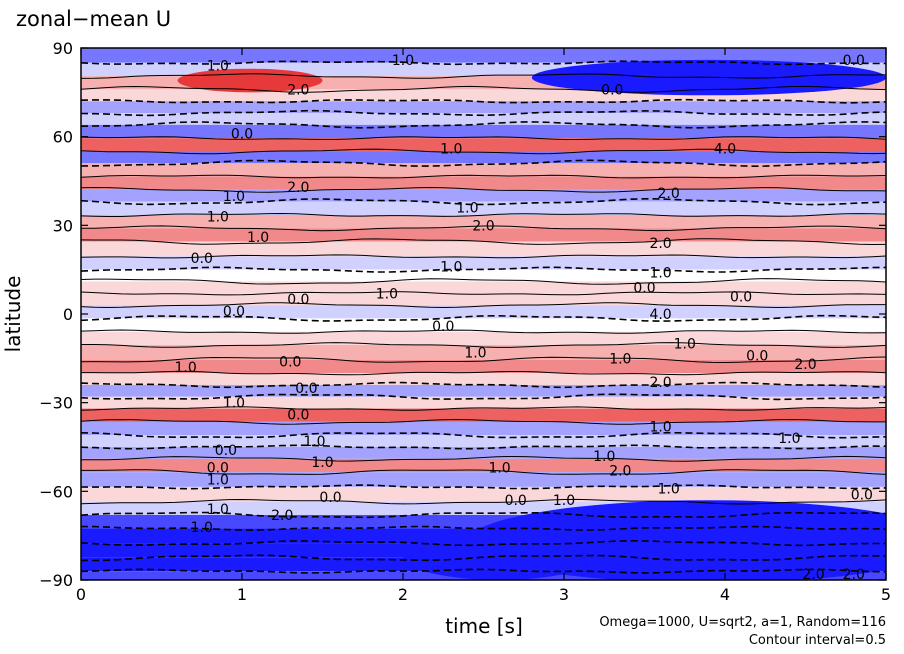 The width and height of the screenshot is (904, 654). Describe the element at coordinates (250, 80) in the screenshot. I see `northern-positive-core` at that location.